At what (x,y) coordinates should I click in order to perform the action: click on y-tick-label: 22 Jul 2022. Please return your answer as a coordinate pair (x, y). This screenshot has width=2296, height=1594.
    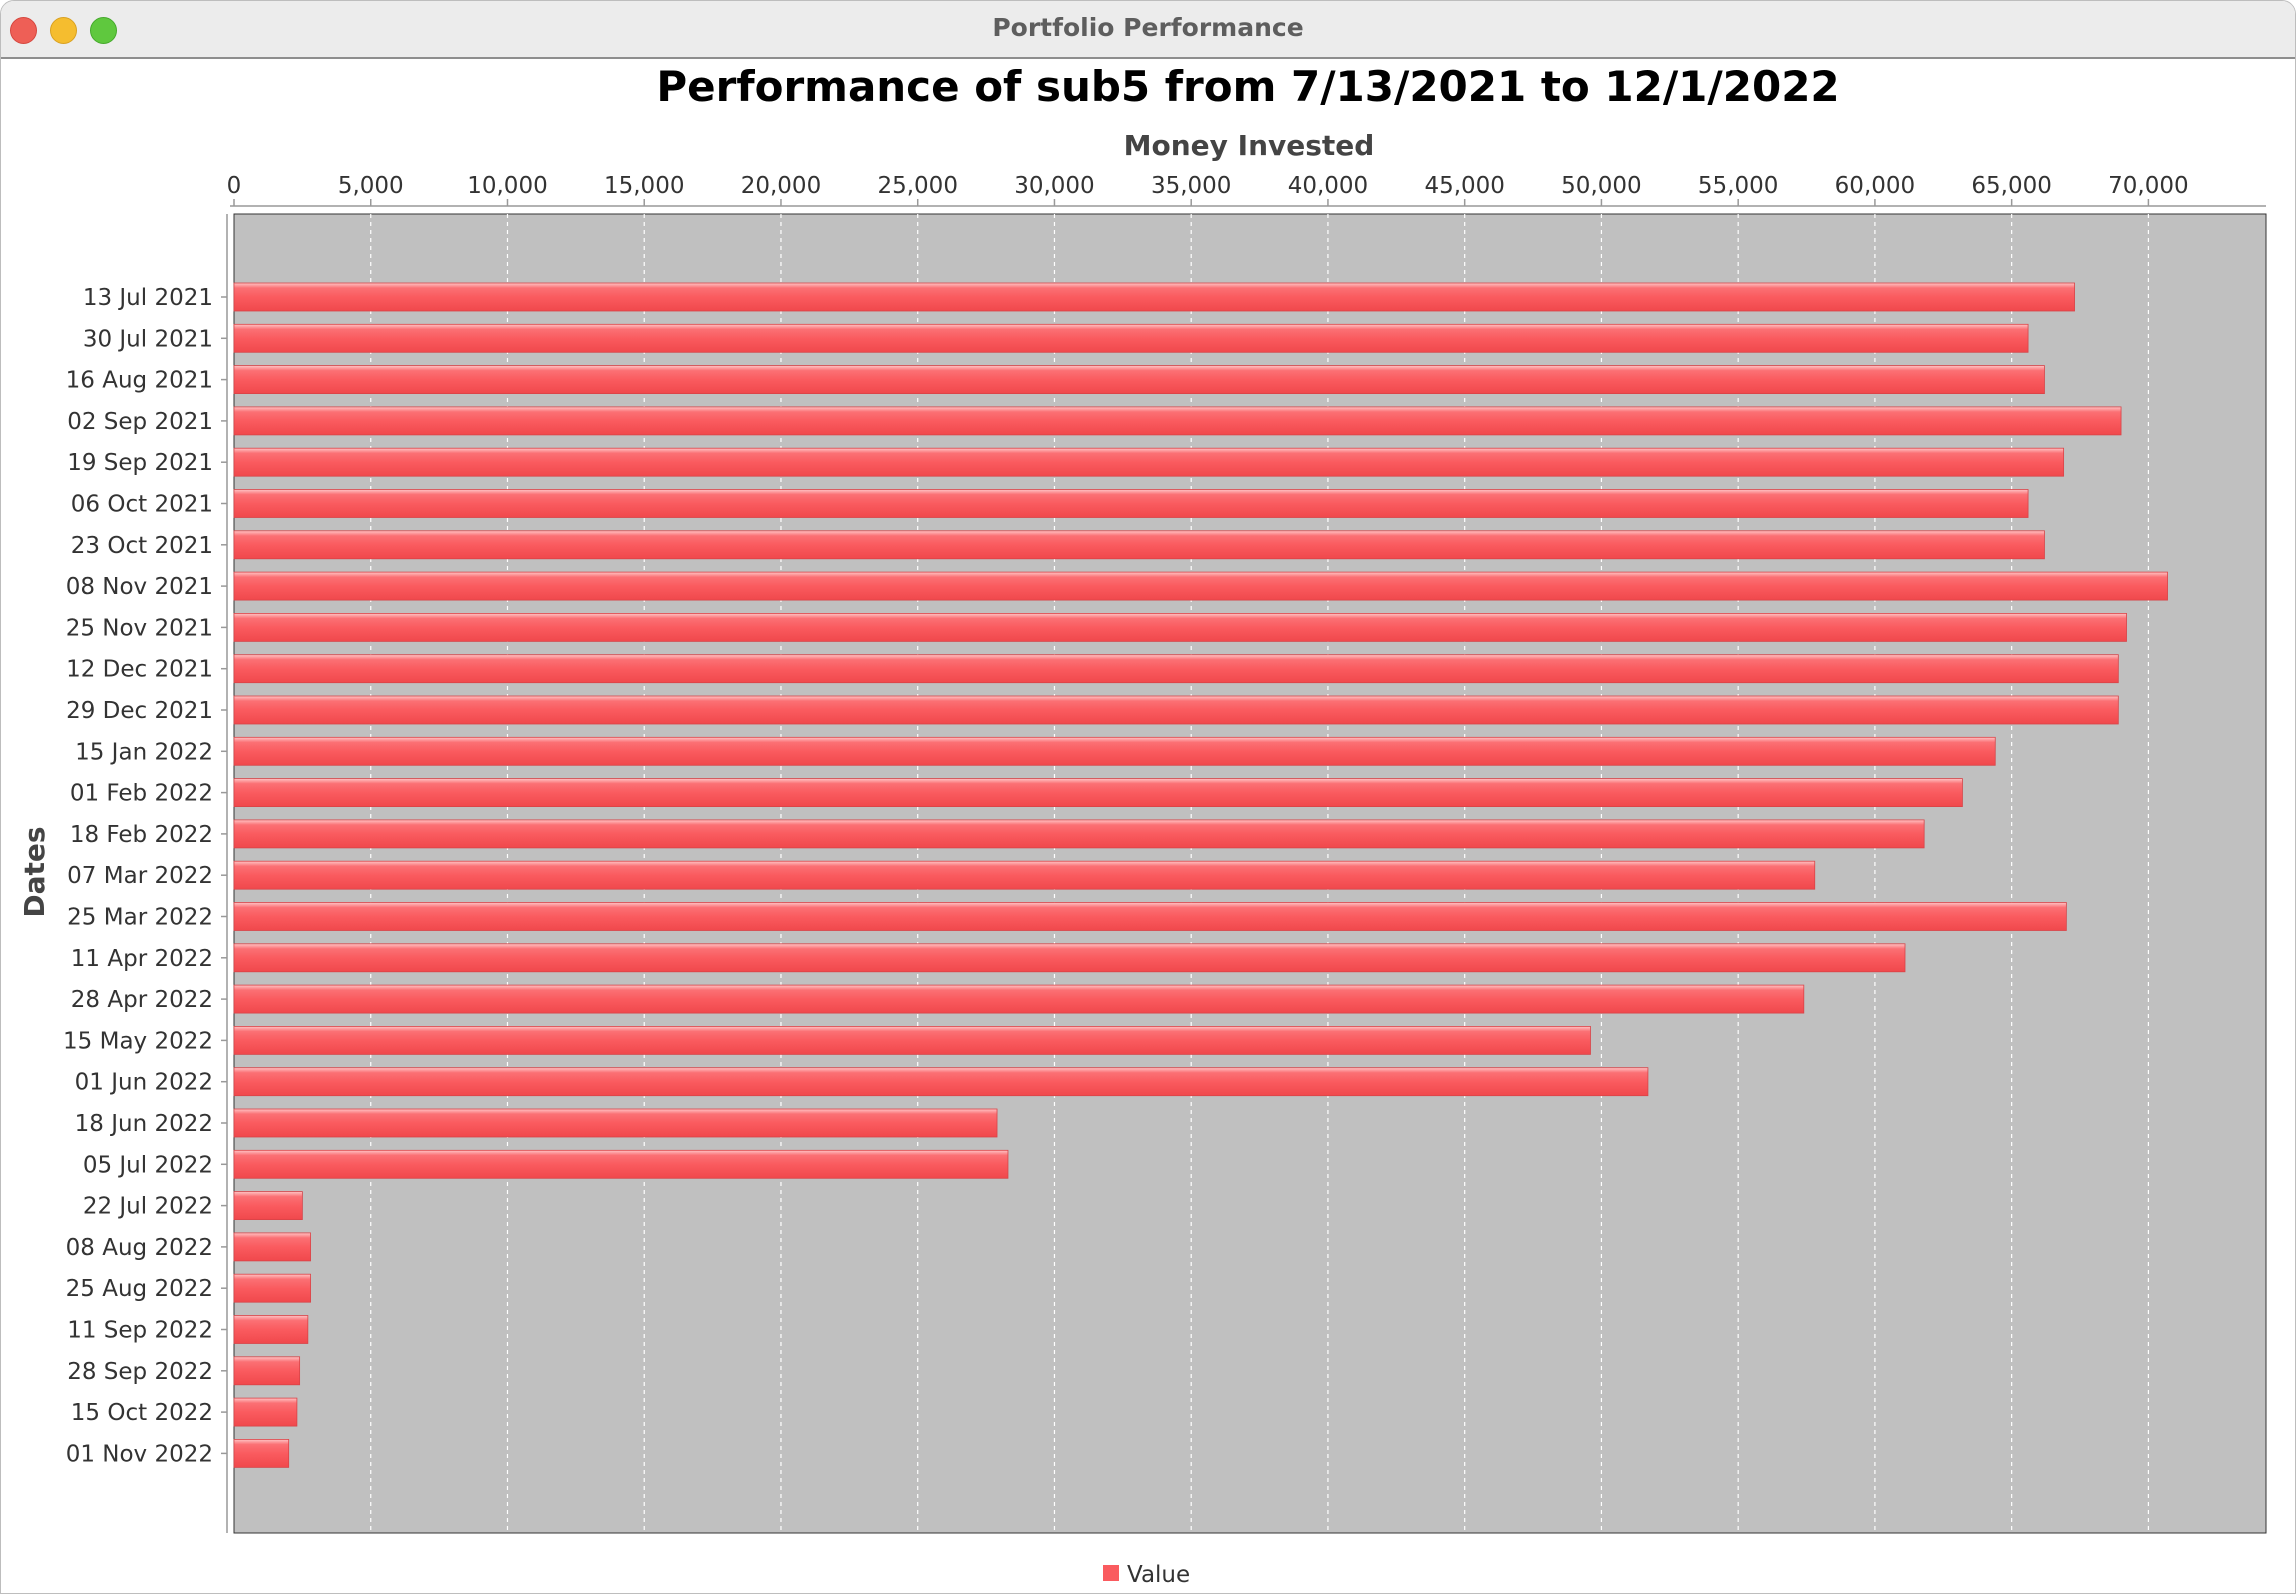
    Looking at the image, I should click on (148, 1207).